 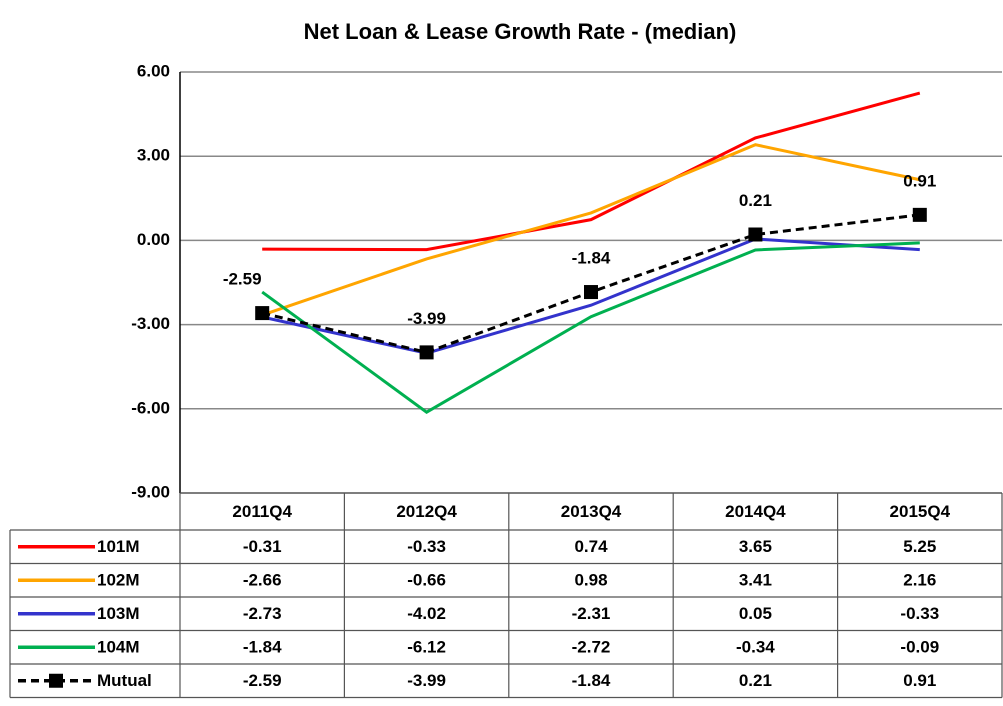 I want to click on data-label: 0.21, so click(x=755, y=200).